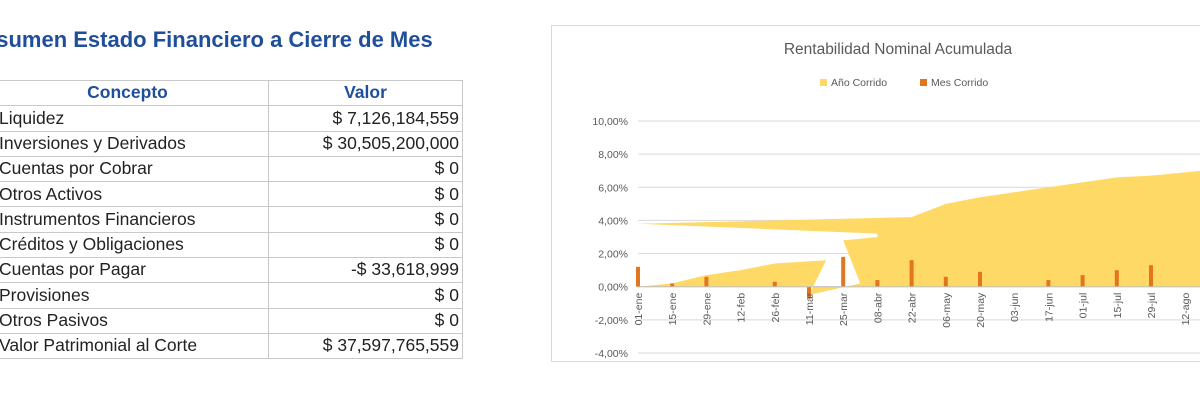  What do you see at coordinates (913, 307) in the screenshot?
I see `x-tick-label: 22-abr` at bounding box center [913, 307].